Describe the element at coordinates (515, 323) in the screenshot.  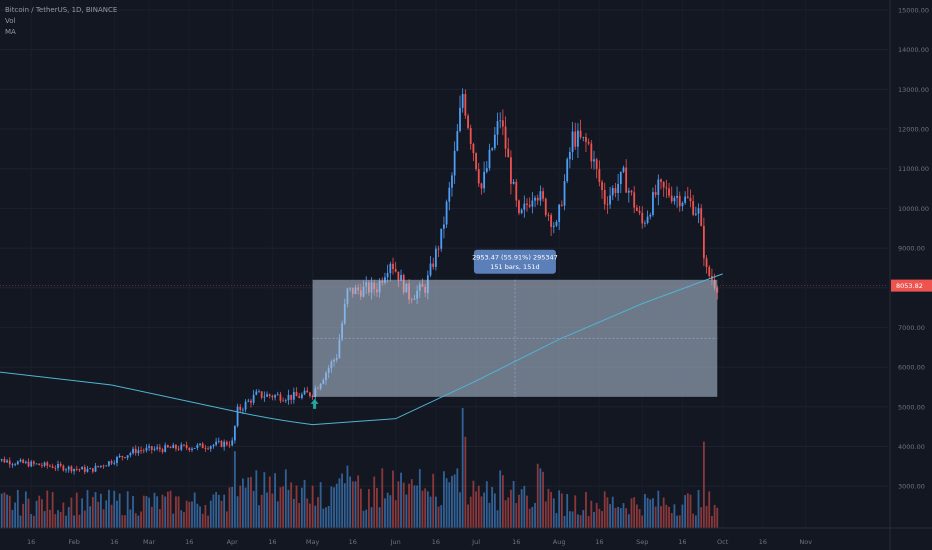
I see `measure-tool: 2953.47 (55.91%) 295347 151 bars, 151d` at that location.